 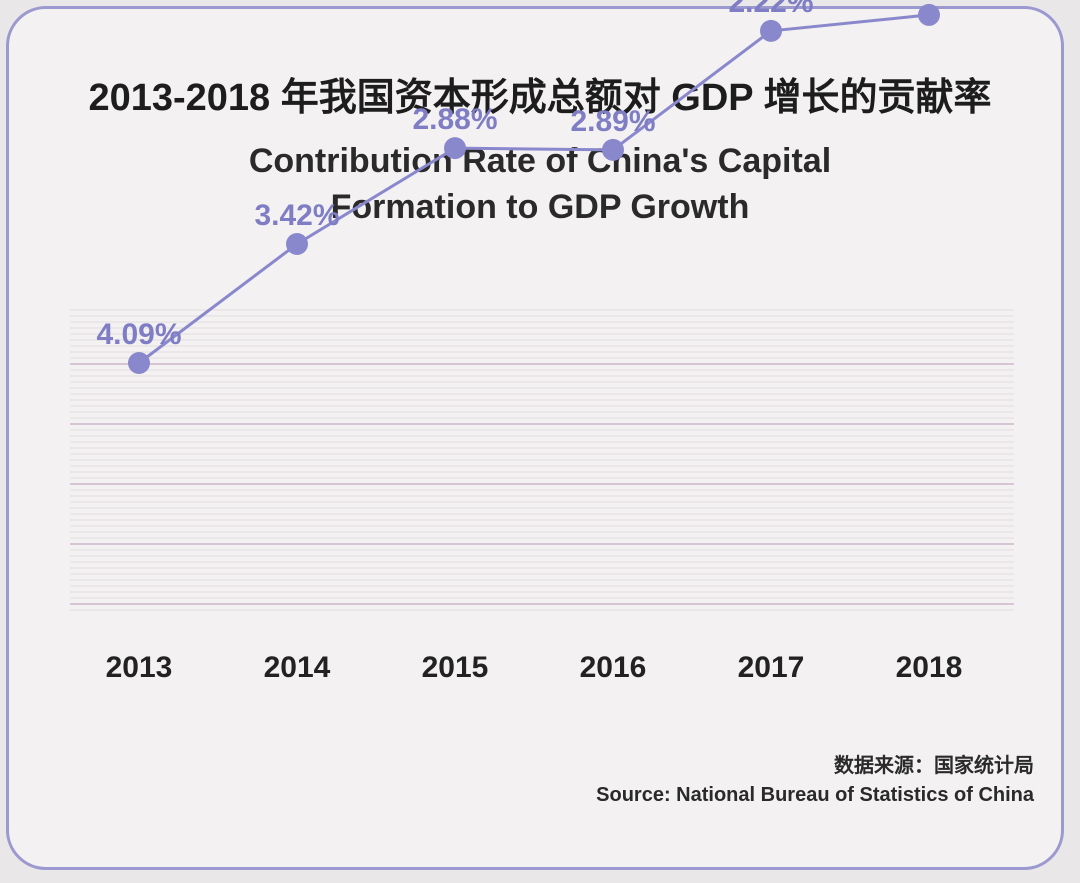 I want to click on chart-title-cn: 2013-2018 年我国资本形成总额对 GDP 增长的贡献率, so click(x=540, y=98).